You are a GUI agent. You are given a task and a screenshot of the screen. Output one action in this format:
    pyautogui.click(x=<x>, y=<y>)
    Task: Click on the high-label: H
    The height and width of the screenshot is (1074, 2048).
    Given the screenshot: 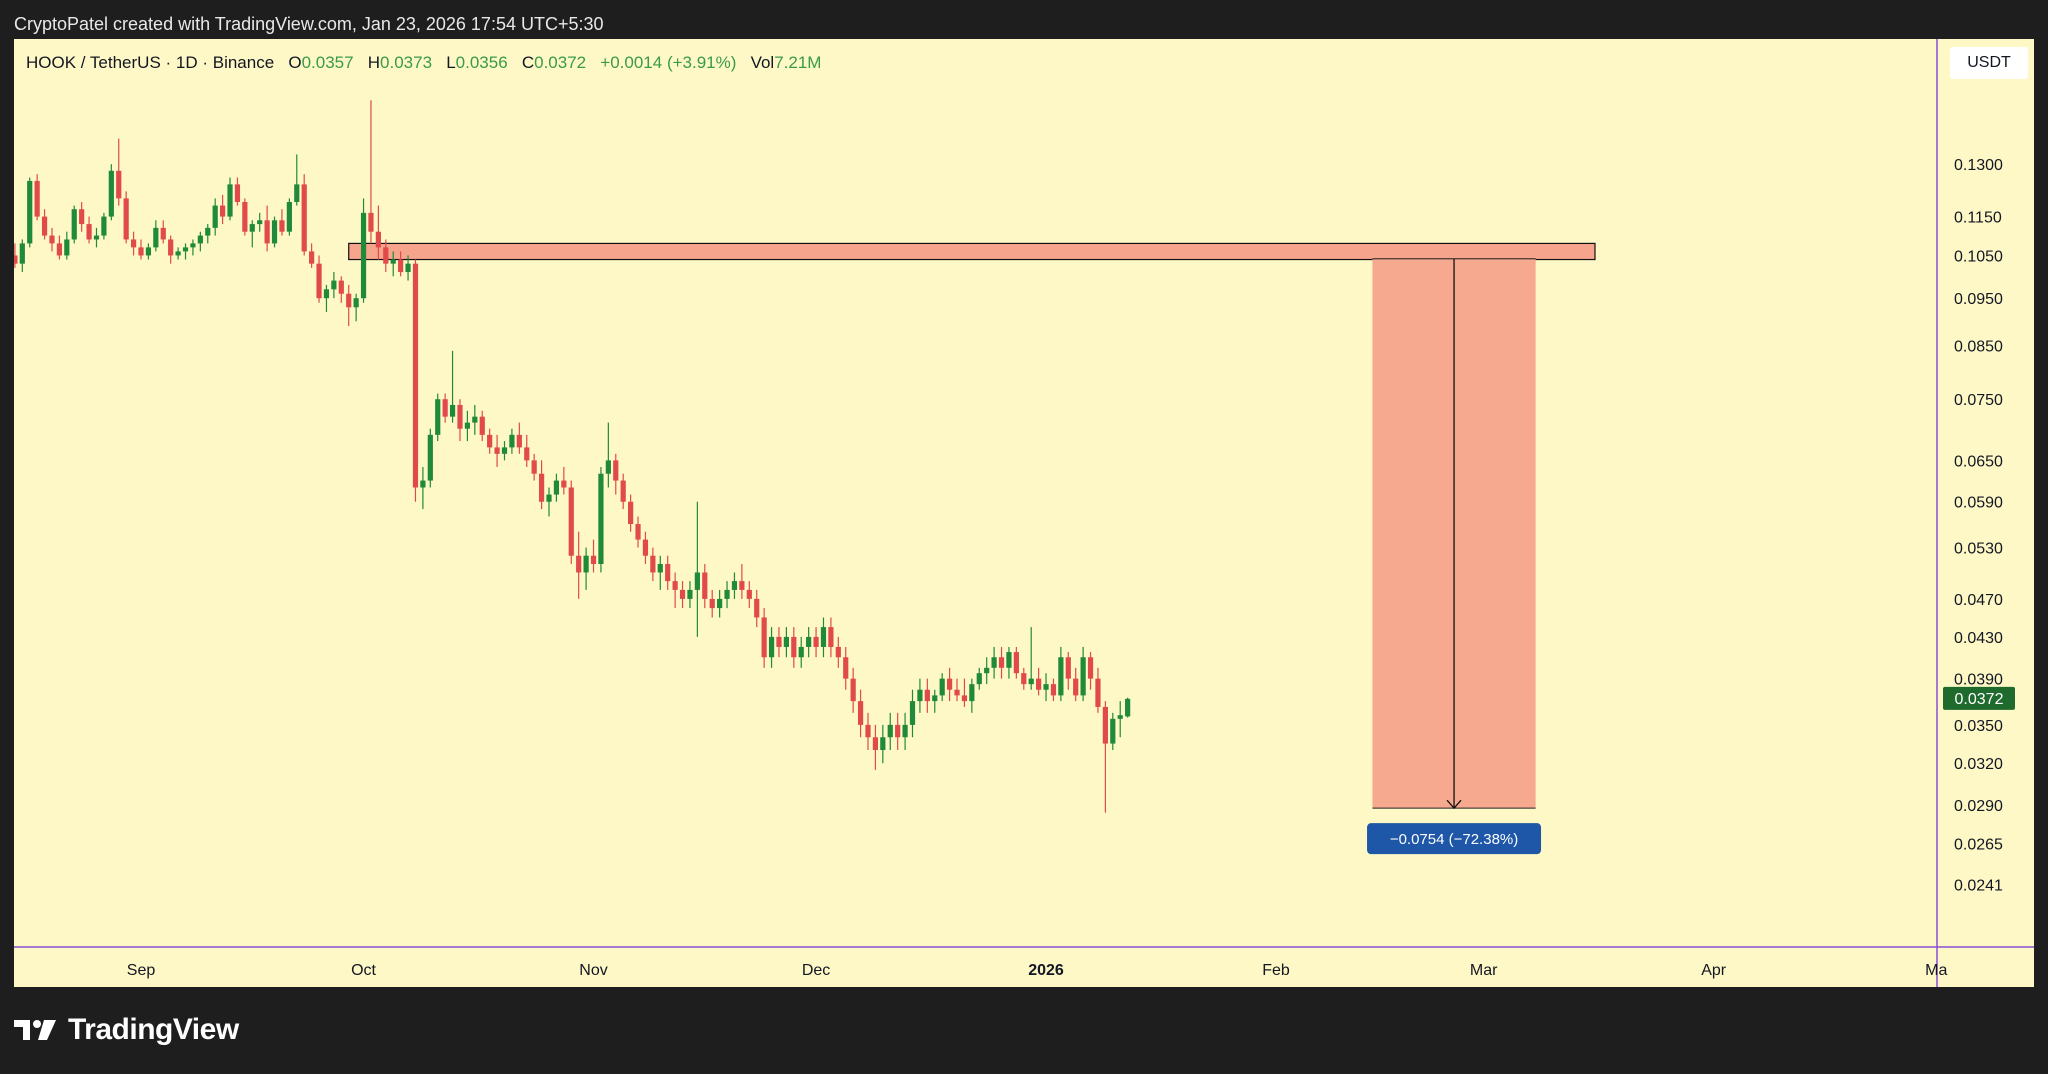 What is the action you would take?
    pyautogui.click(x=374, y=62)
    